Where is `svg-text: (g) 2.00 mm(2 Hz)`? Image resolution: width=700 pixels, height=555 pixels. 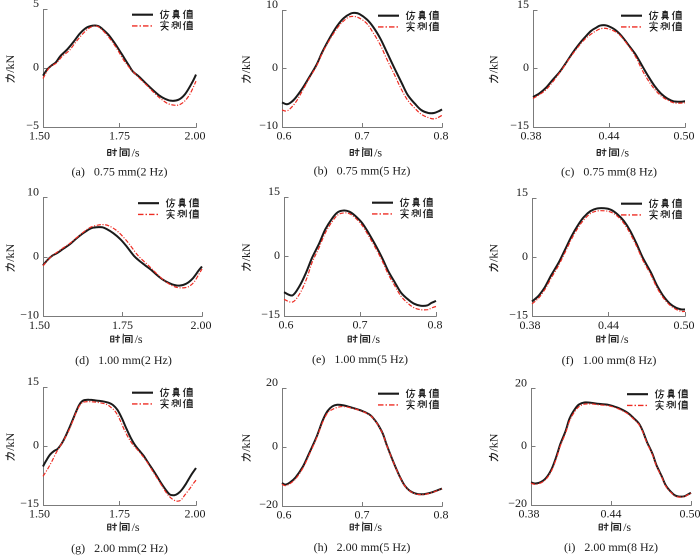
svg-text: (g) 2.00 mm(2 Hz) is located at coordinates (119, 548).